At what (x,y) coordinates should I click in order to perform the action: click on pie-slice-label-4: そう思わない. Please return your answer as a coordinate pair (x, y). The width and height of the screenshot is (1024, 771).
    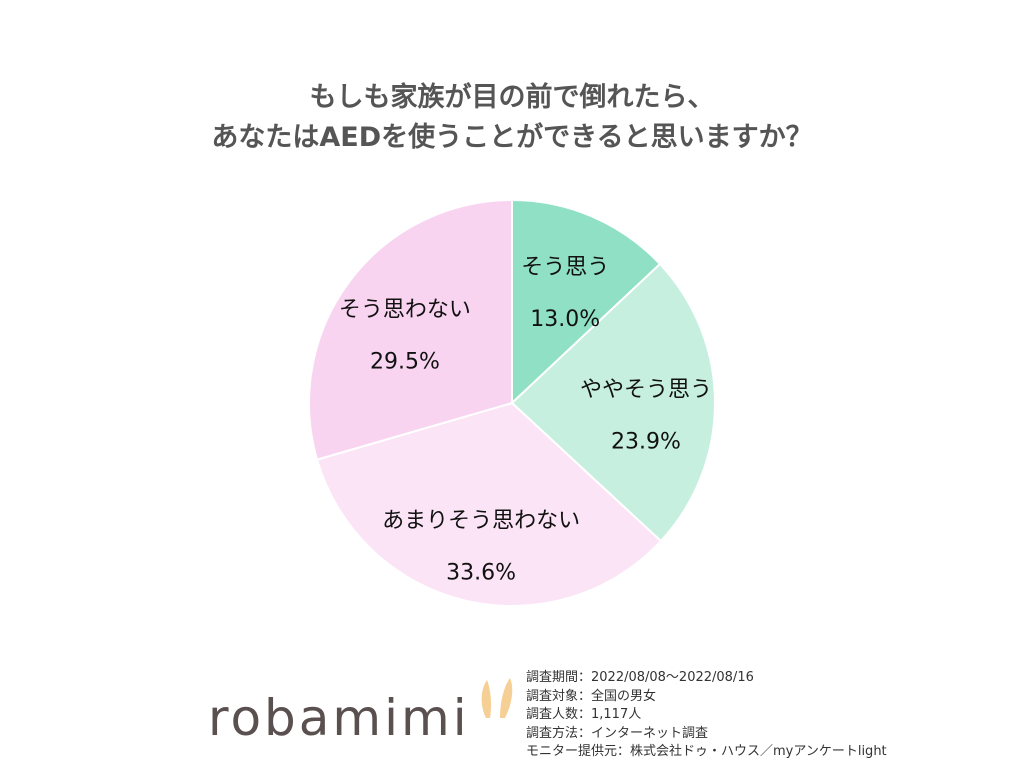
    Looking at the image, I should click on (405, 310).